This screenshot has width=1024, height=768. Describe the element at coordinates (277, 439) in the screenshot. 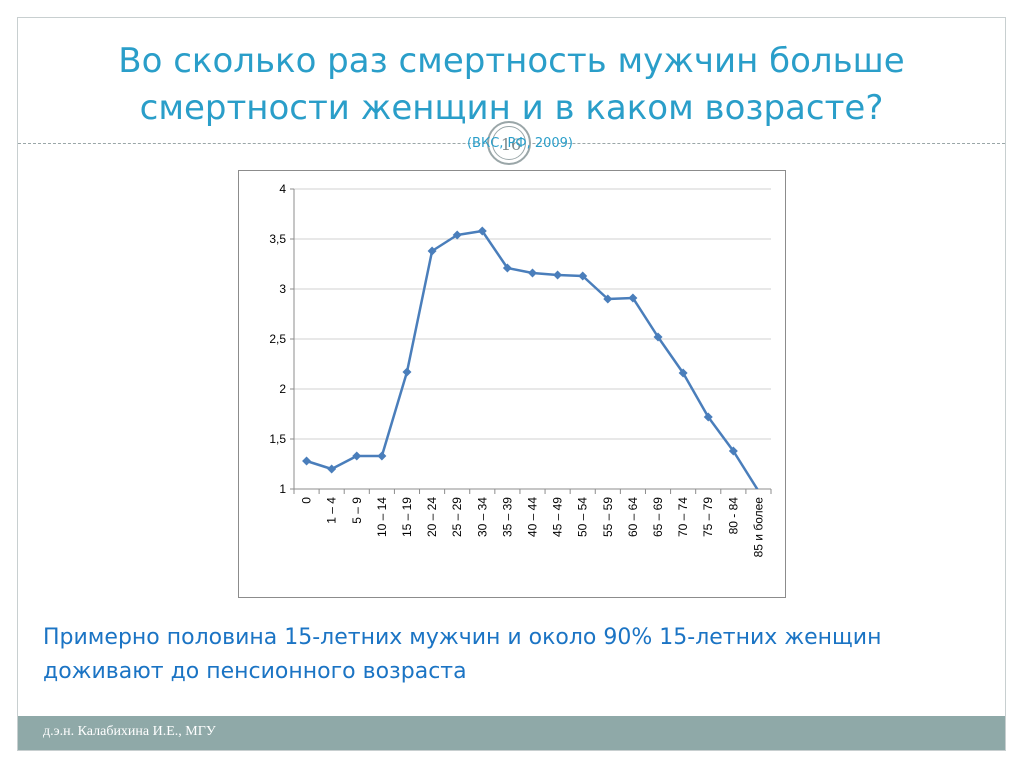

I see `y-tick-label: 1,5` at that location.